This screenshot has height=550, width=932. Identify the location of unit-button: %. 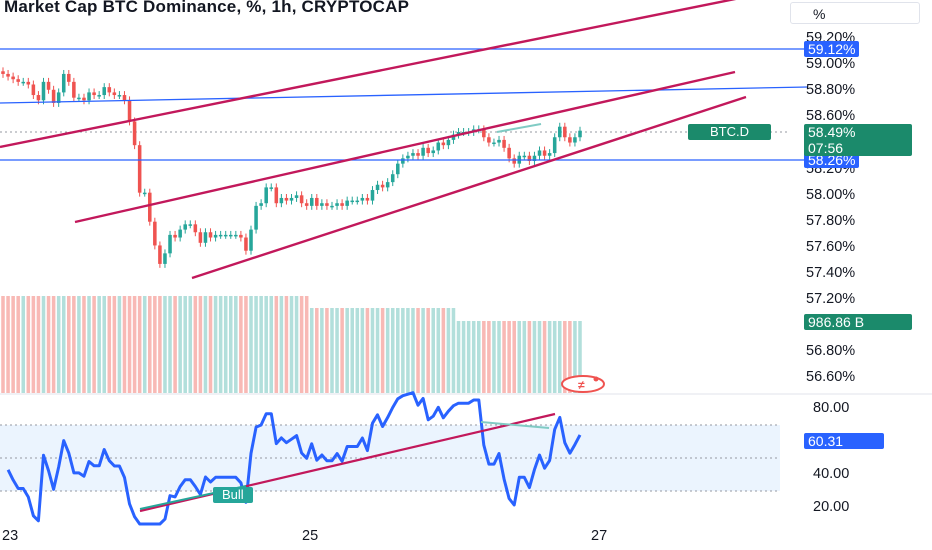
(855, 13).